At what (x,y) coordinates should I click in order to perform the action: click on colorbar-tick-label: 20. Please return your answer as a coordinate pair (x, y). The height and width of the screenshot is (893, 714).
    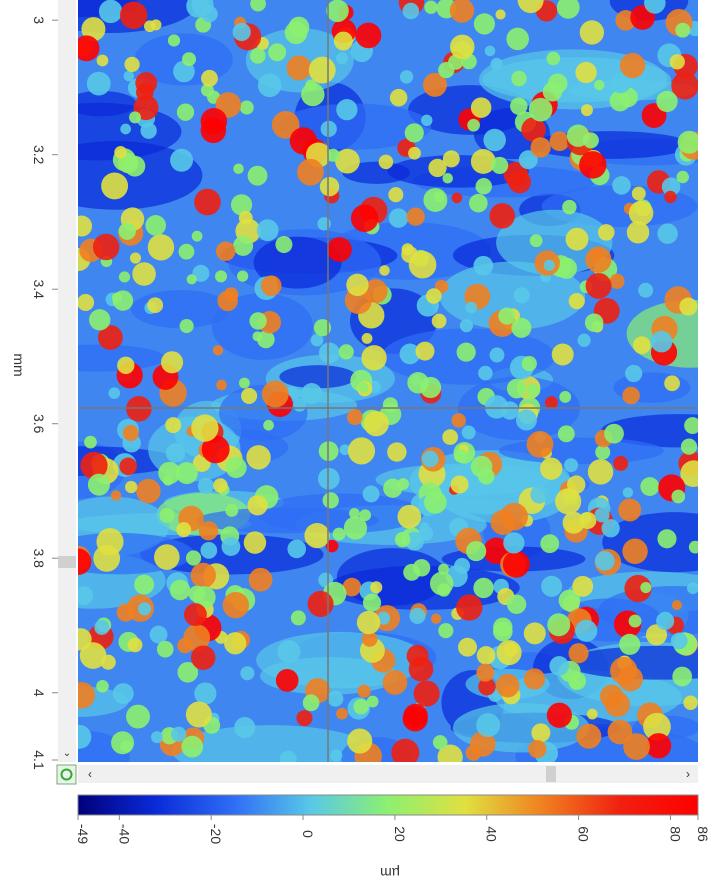
    Looking at the image, I should click on (400, 834).